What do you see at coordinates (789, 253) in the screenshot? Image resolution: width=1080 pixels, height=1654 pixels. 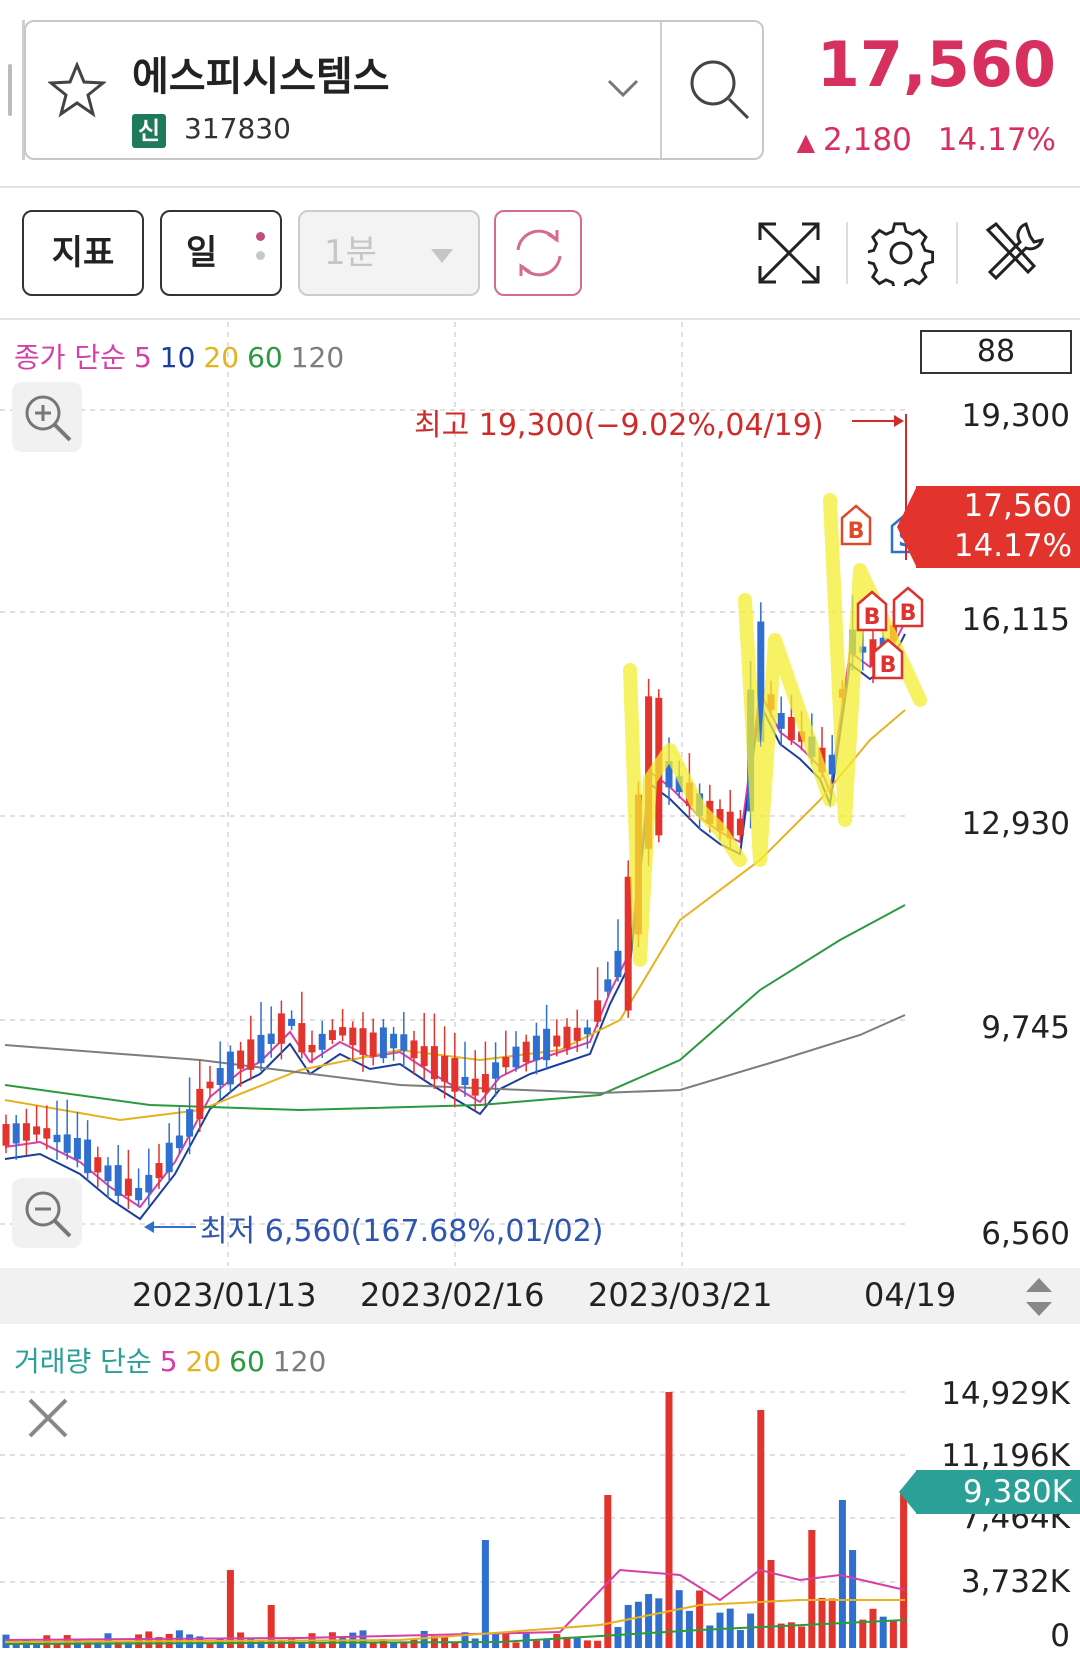 I see `expand-icon` at bounding box center [789, 253].